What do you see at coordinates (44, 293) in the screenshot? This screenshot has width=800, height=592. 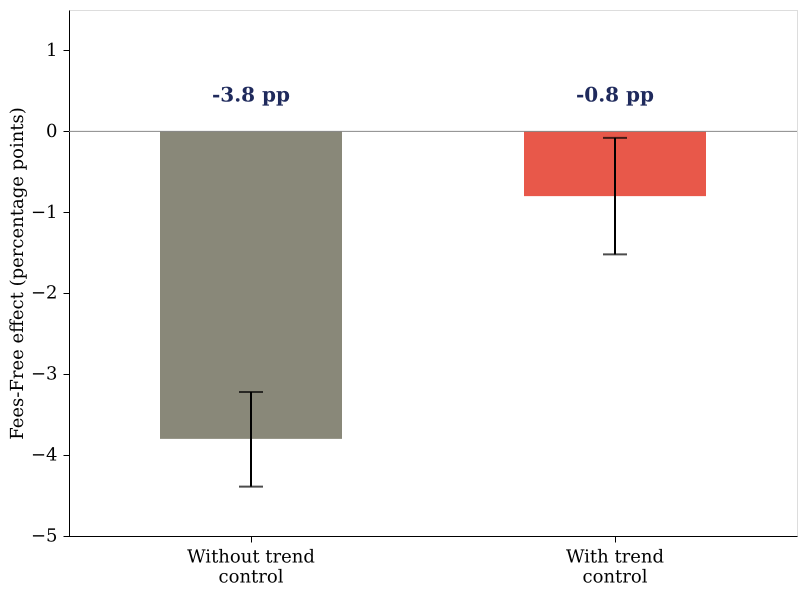 I see `y-tick-label: −2` at bounding box center [44, 293].